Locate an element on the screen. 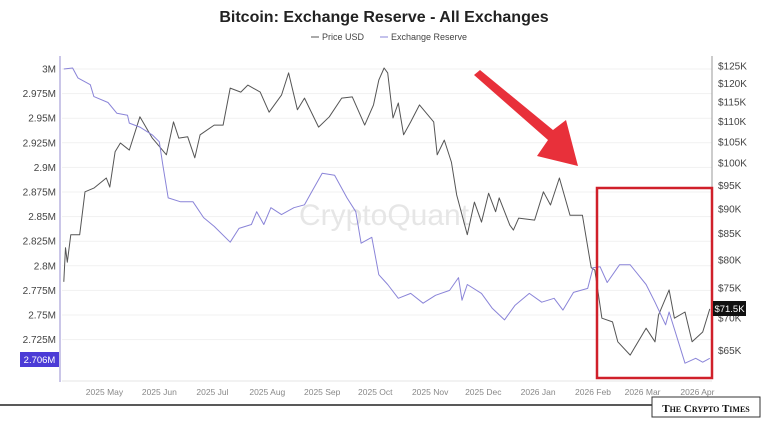  left-tick-label: 2.8M is located at coordinates (45, 266).